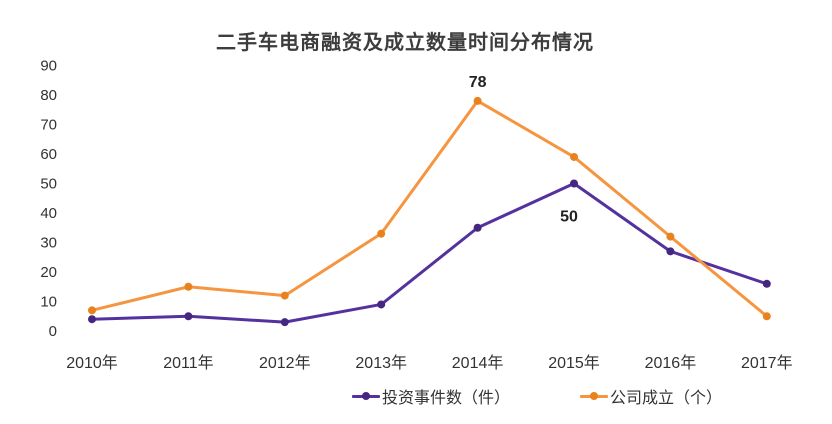 This screenshot has height=424, width=832. I want to click on x-axis-label: 2014年, so click(478, 363).